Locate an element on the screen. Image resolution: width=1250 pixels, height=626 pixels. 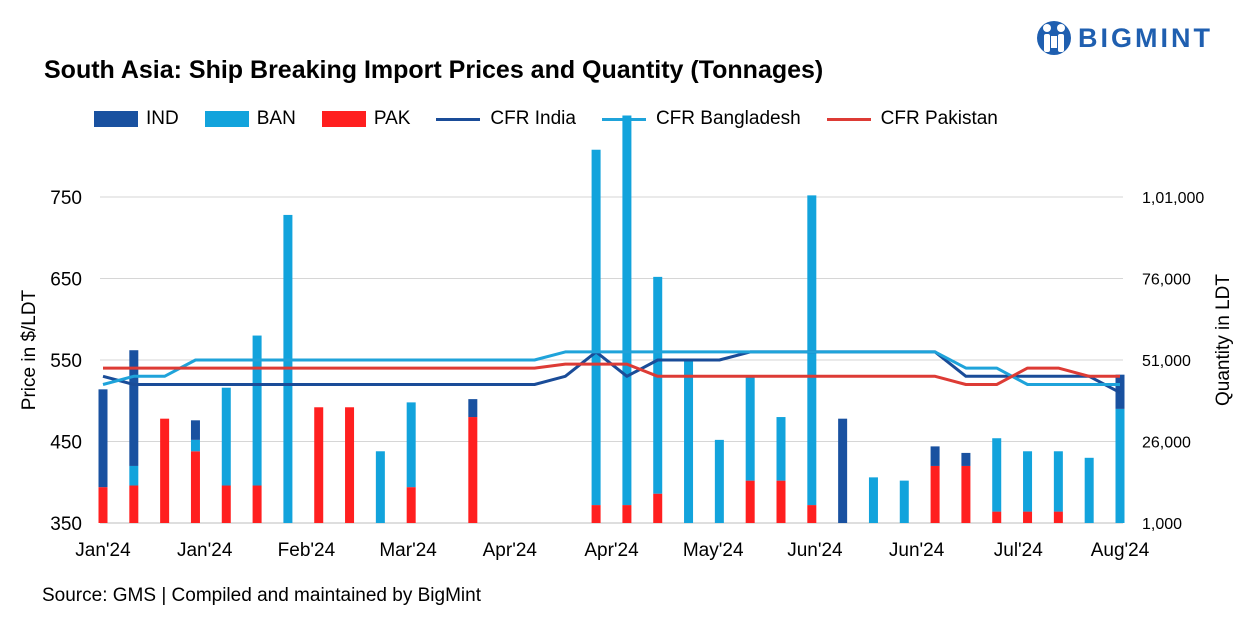
y2-tick-label: 76,000 is located at coordinates (1166, 280).